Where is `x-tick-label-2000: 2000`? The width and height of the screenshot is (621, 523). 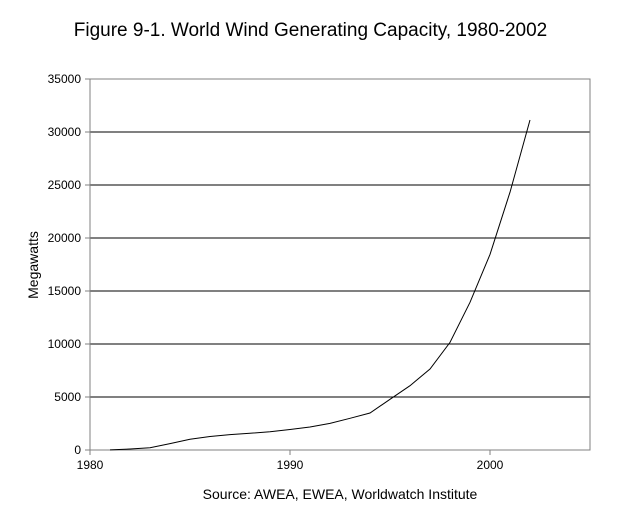 x-tick-label-2000: 2000 is located at coordinates (490, 465).